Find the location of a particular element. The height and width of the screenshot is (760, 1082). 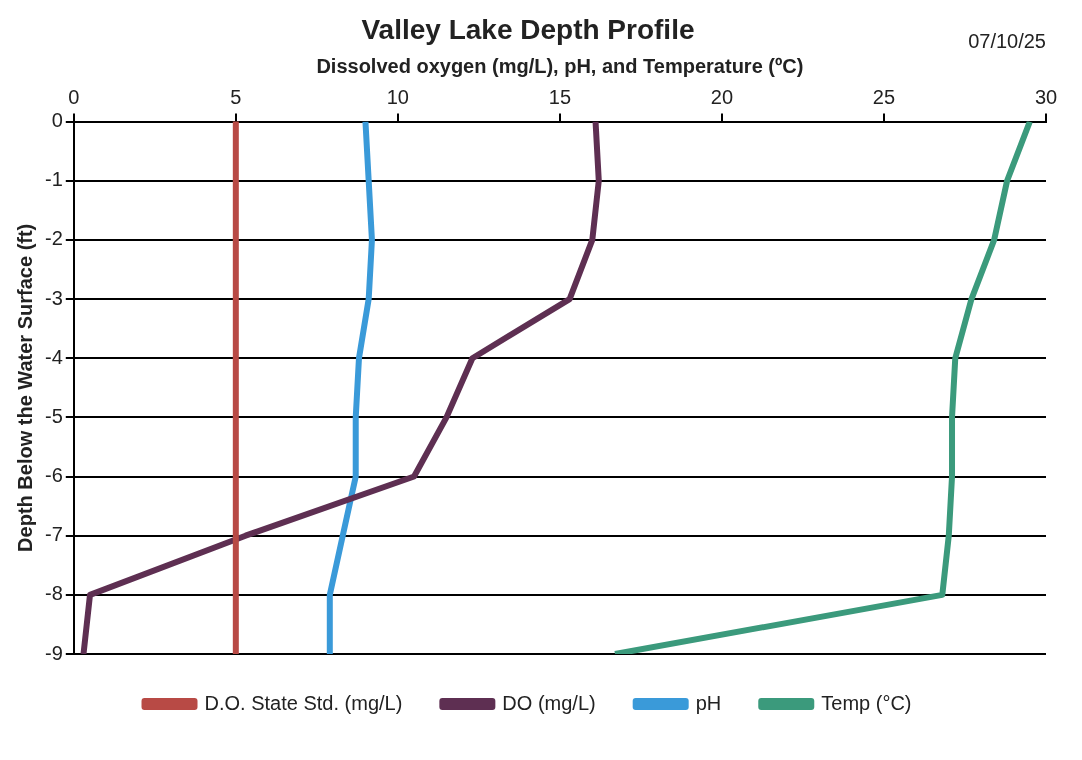

x-axis-title: Dissolved oxygen (mg/L), pH, and Temperature (ºC) is located at coordinates (560, 66).